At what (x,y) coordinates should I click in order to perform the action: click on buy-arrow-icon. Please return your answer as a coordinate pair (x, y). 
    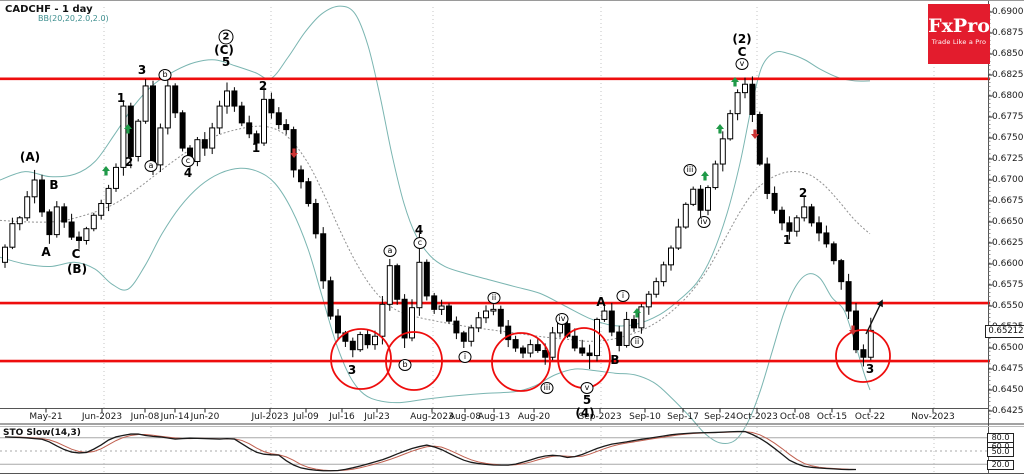
    Looking at the image, I should click on (734, 82).